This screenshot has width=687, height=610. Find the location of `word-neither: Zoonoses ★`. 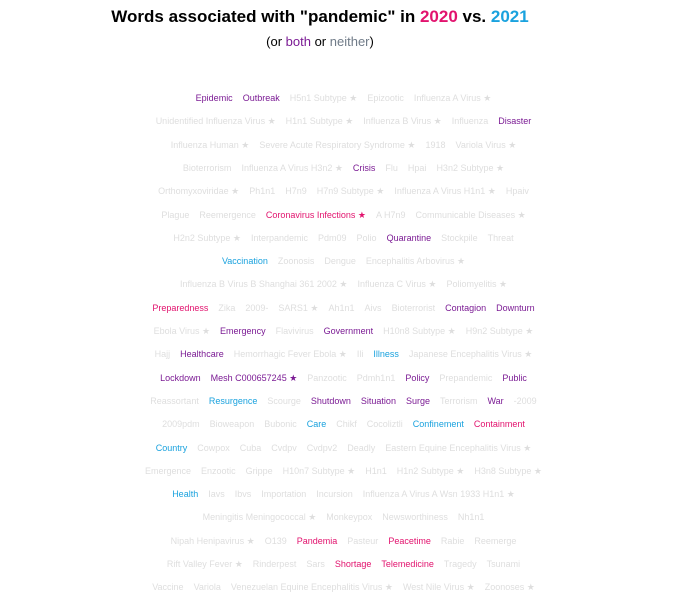

word-neither: Zoonoses ★ is located at coordinates (509, 587).